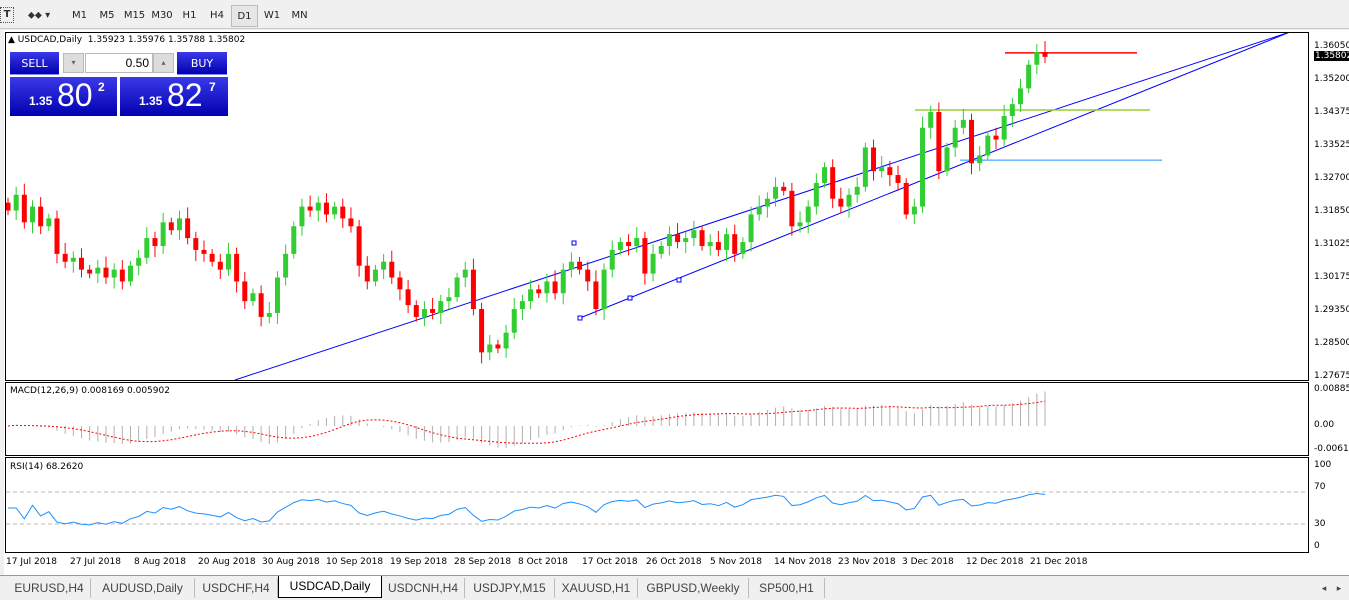 The height and width of the screenshot is (600, 1349). Describe the element at coordinates (1331, 277) in the screenshot. I see `price-axis-label: 1.30175` at that location.